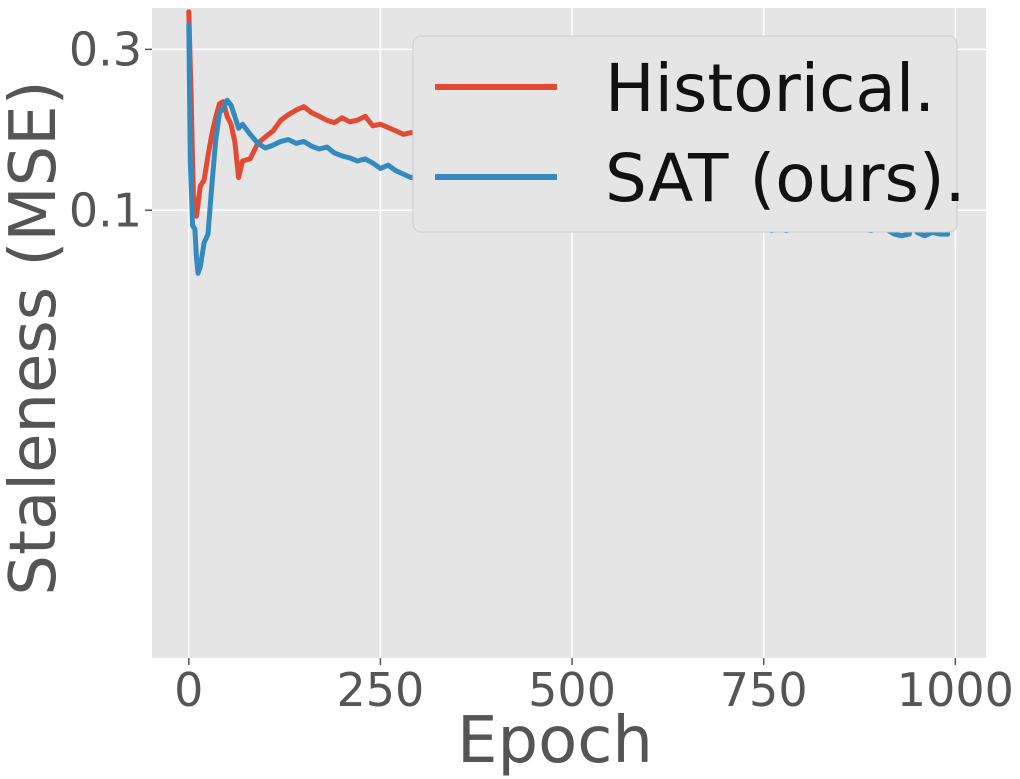  What do you see at coordinates (188, 690) in the screenshot?
I see `x-tick-label: 0` at bounding box center [188, 690].